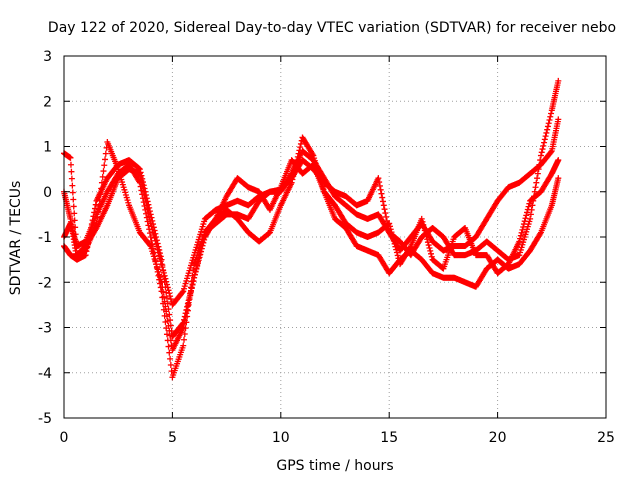 This screenshot has width=640, height=480. What do you see at coordinates (64, 438) in the screenshot?
I see `x-tick-label: 0` at bounding box center [64, 438].